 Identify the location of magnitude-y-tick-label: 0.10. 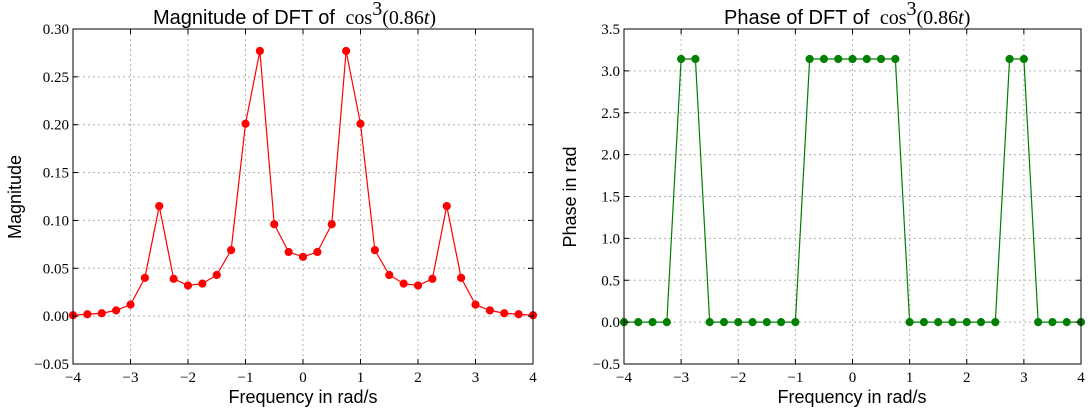
(56, 221).